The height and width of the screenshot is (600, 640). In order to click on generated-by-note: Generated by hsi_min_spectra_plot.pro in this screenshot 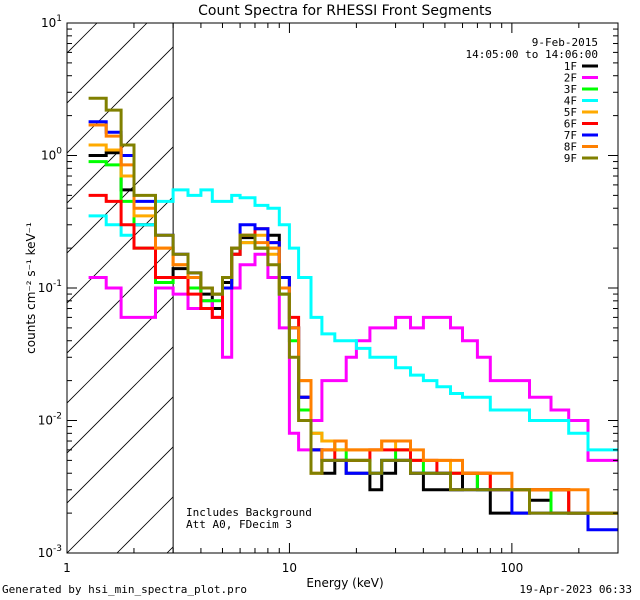, I will do `click(125, 589)`.